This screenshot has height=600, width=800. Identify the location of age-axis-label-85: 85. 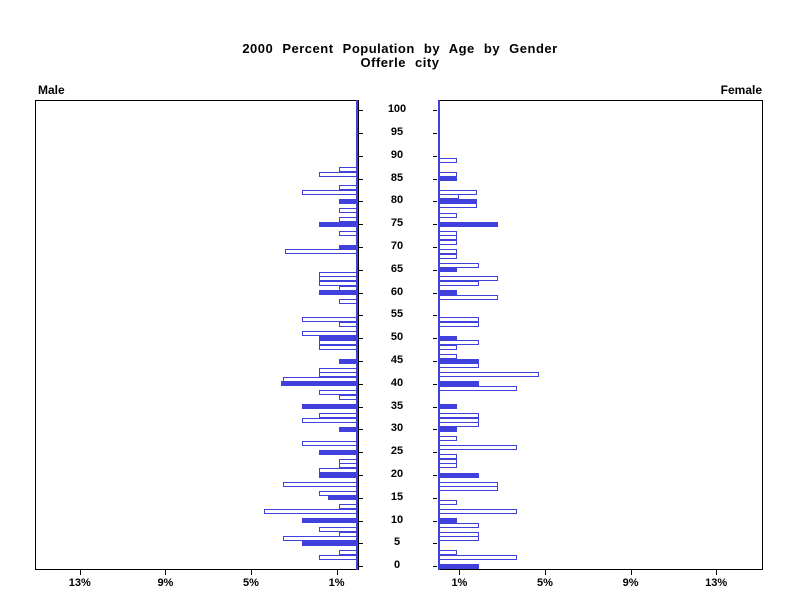
(397, 177).